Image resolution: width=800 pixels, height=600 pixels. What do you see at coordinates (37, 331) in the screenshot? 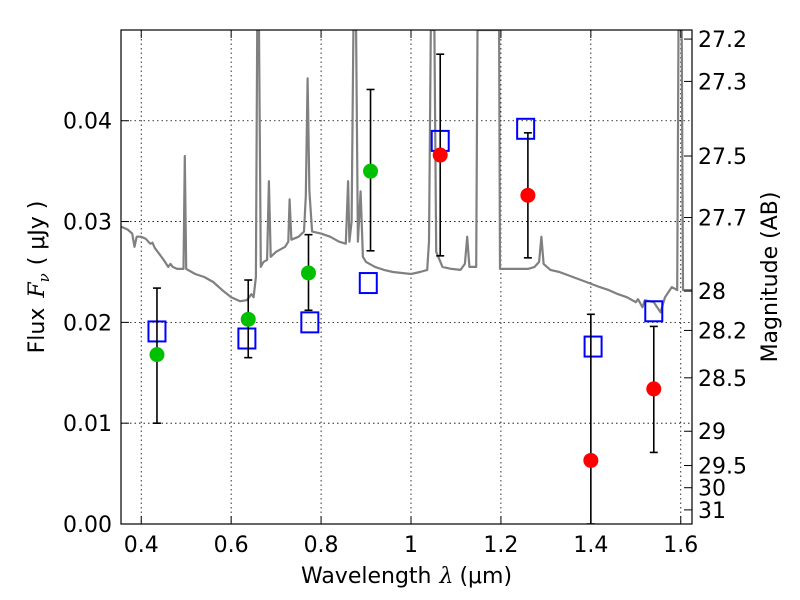
I see `y-axis-label-prefix: Flux` at bounding box center [37, 331].